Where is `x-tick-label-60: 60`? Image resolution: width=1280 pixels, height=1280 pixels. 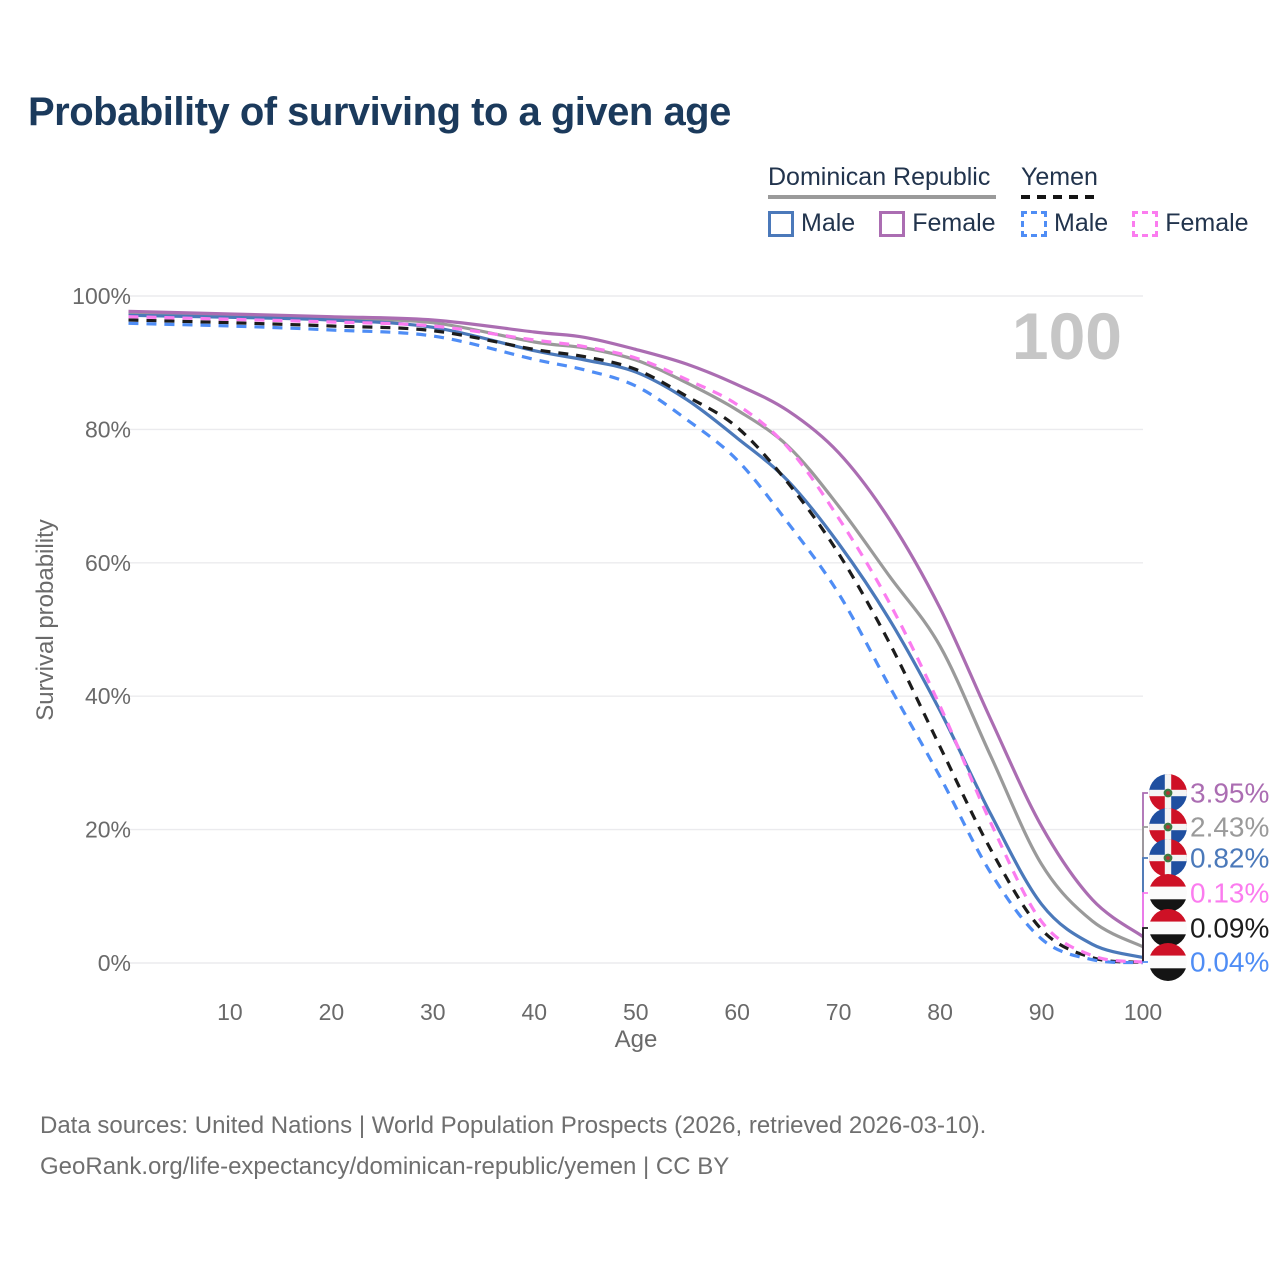 x-tick-label-60: 60 is located at coordinates (737, 1012).